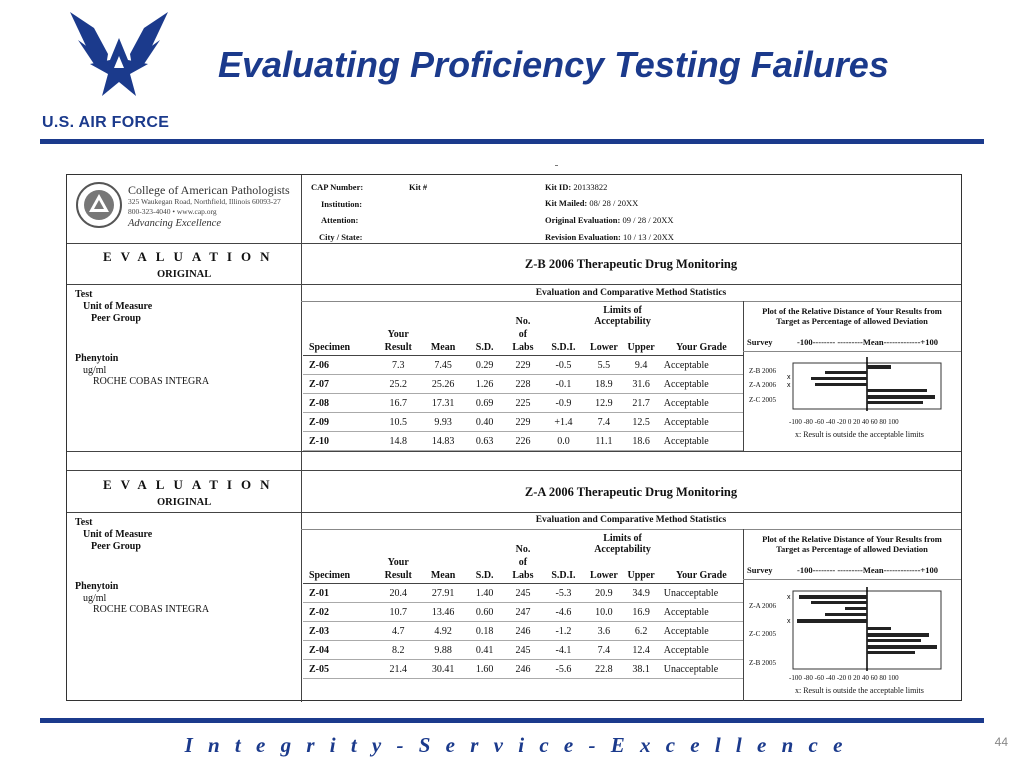  What do you see at coordinates (95, 370) in the screenshot?
I see `unit-value: ug/ml` at bounding box center [95, 370].